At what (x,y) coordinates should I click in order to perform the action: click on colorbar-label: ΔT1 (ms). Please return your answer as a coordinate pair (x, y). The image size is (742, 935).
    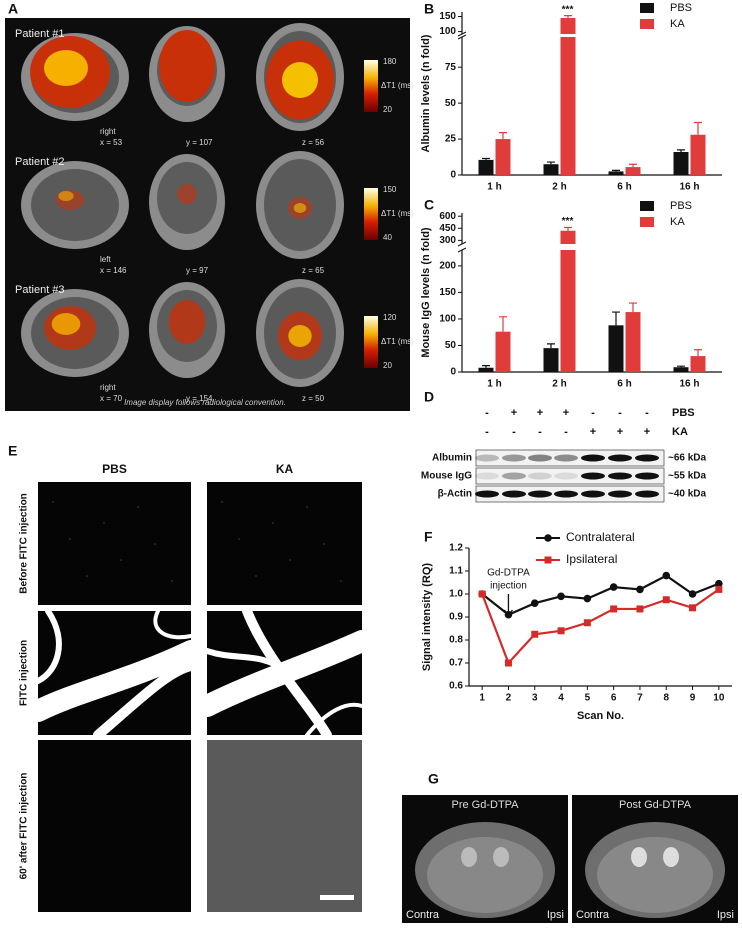
    Looking at the image, I should click on (397, 85).